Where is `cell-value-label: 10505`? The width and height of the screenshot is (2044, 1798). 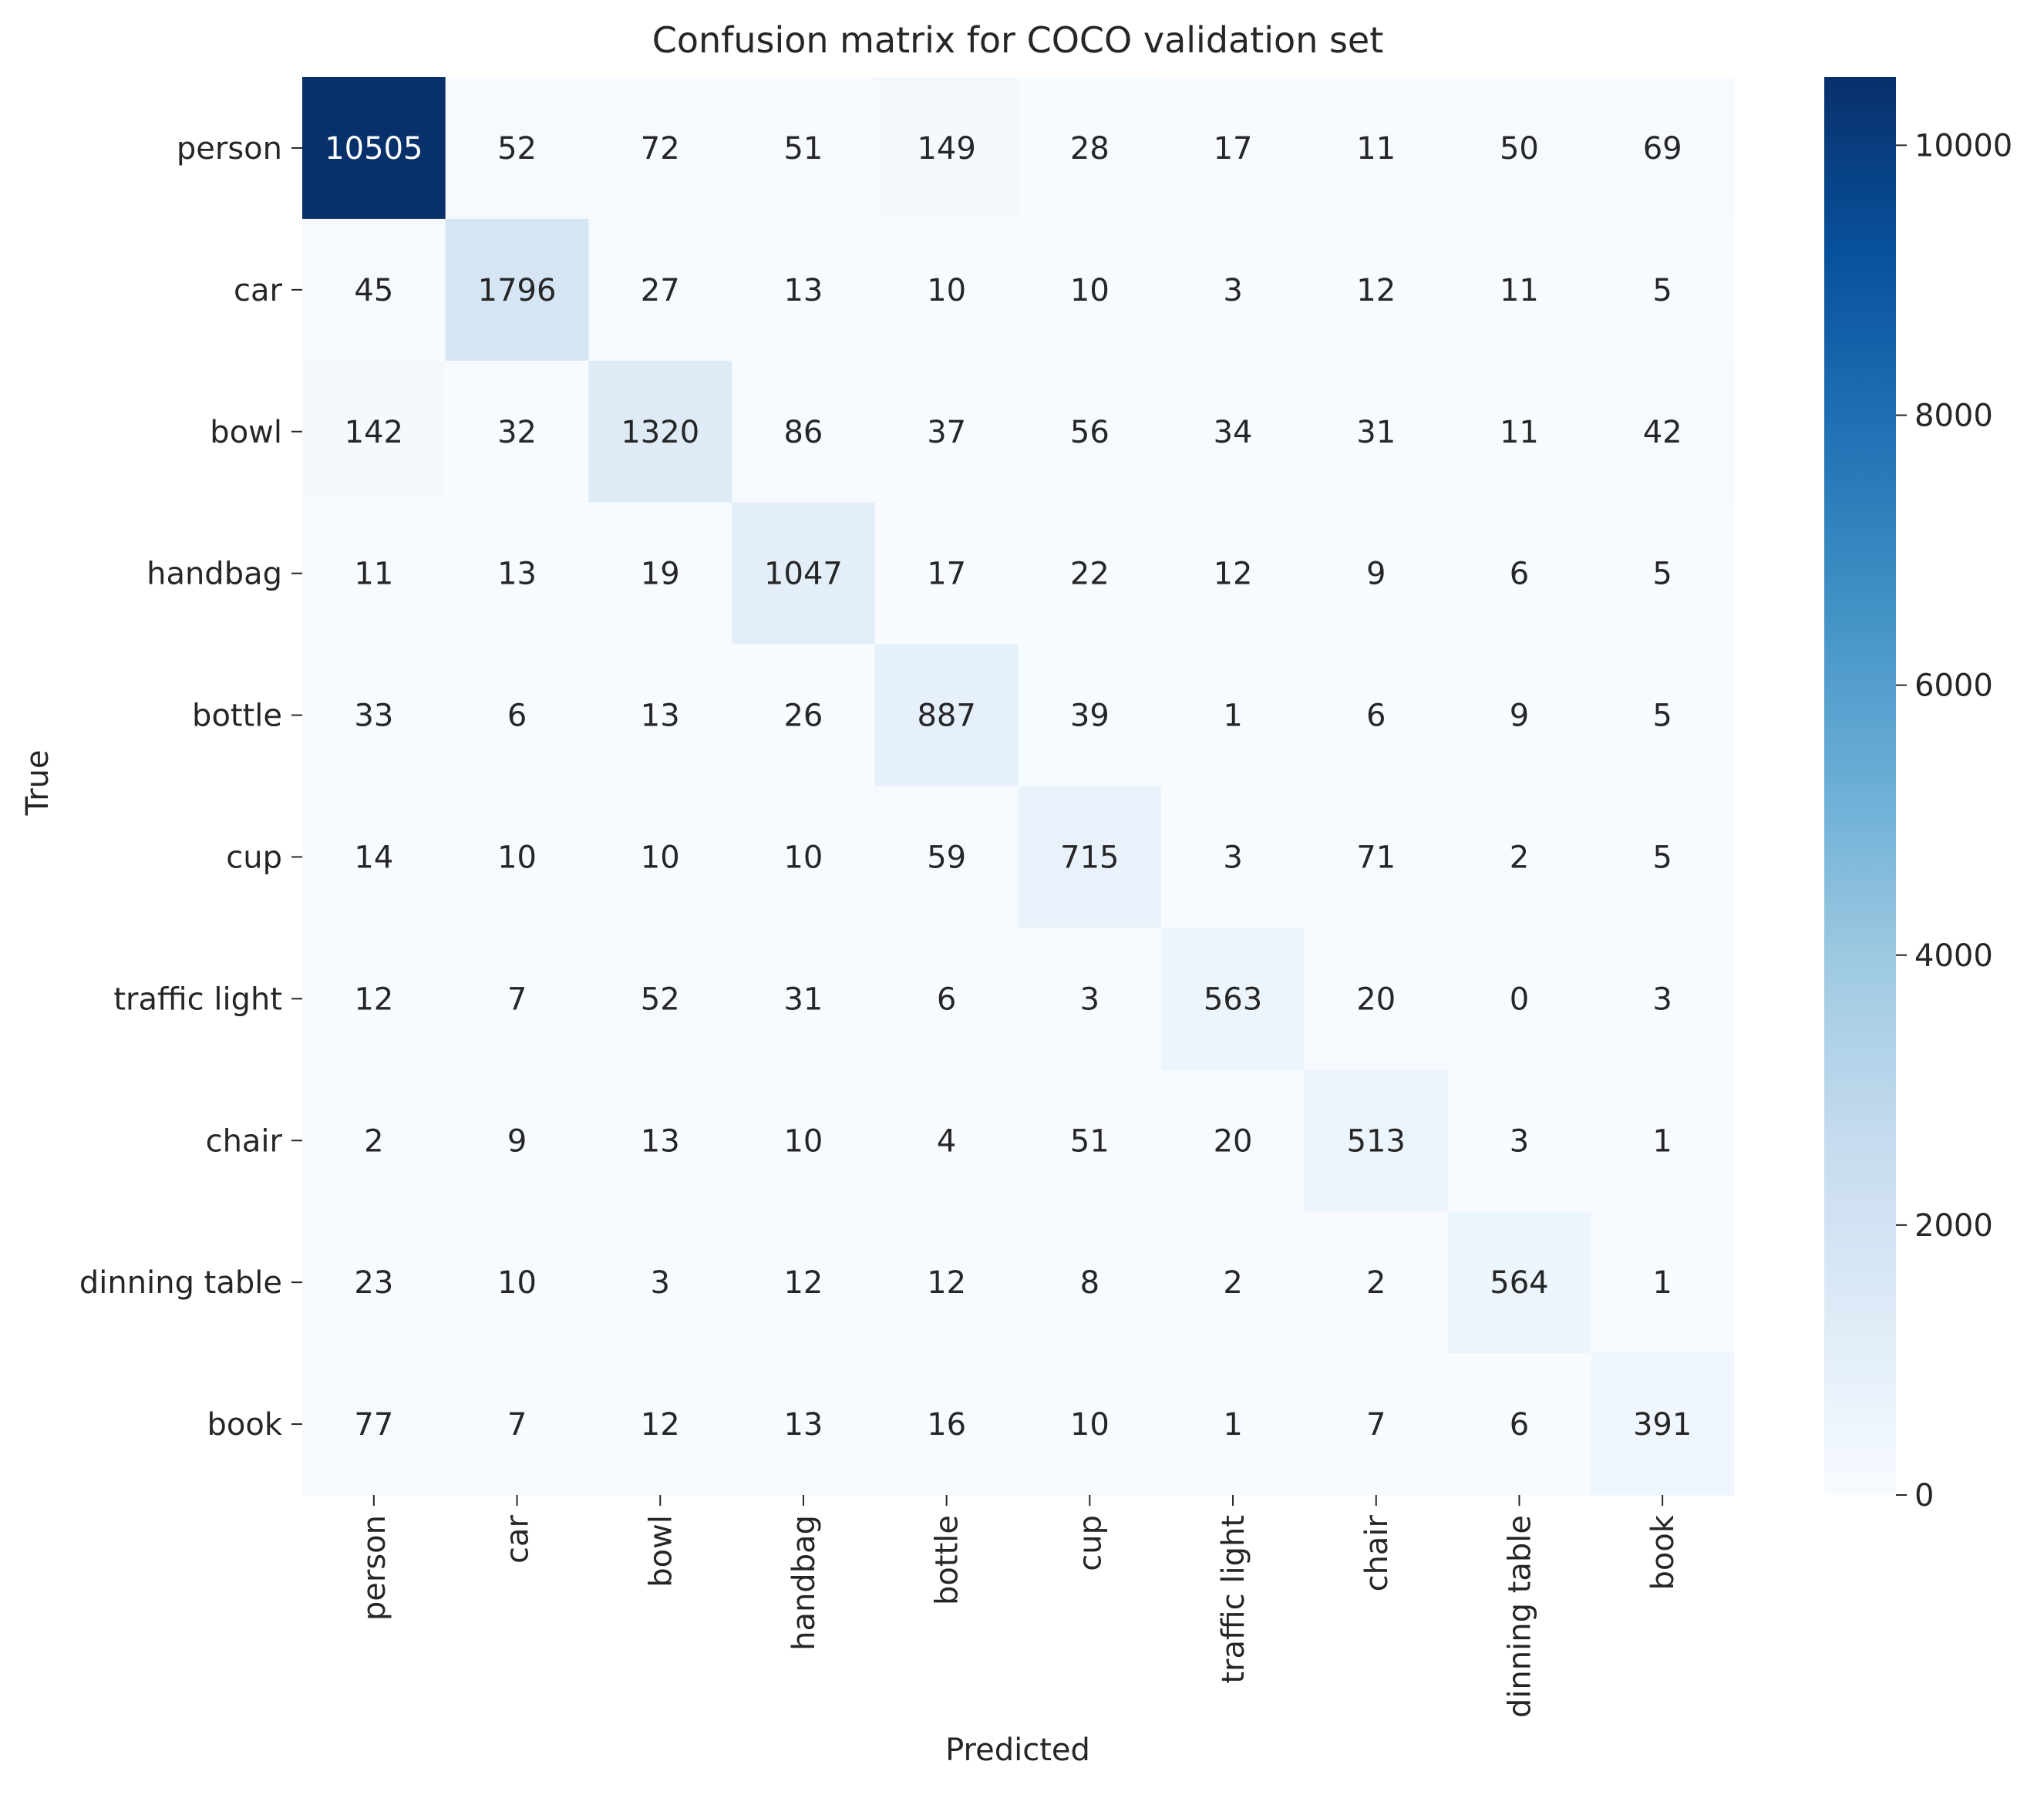
cell-value-label: 10505 is located at coordinates (374, 149).